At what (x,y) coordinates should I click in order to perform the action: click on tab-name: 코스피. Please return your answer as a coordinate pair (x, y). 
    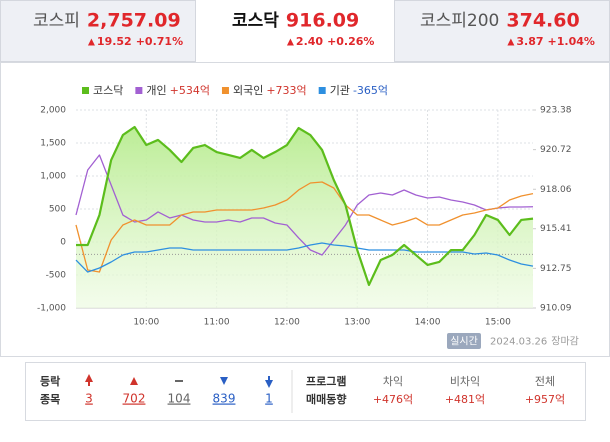
    Looking at the image, I should click on (56, 21).